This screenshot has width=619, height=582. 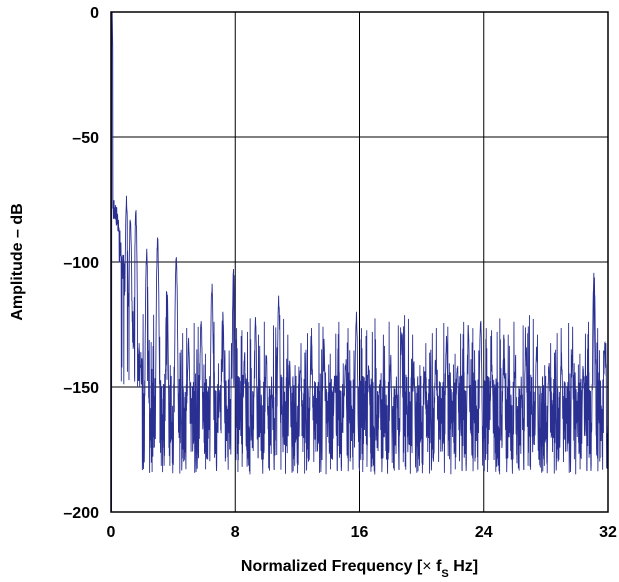 What do you see at coordinates (426, 566) in the screenshot?
I see `x-axis-label-times: ×` at bounding box center [426, 566].